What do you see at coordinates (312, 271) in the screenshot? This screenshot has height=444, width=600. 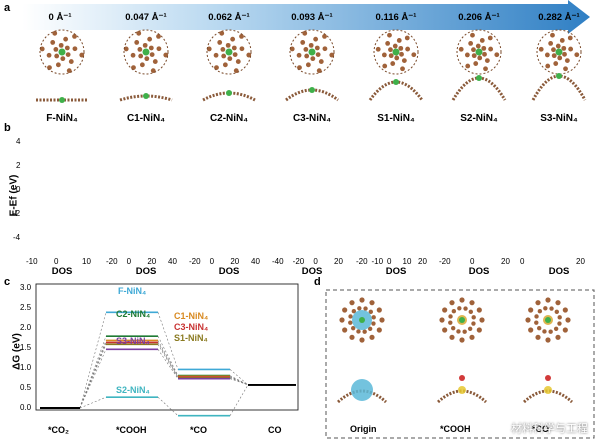 I see `dos-xlabel: DOS` at bounding box center [312, 271].